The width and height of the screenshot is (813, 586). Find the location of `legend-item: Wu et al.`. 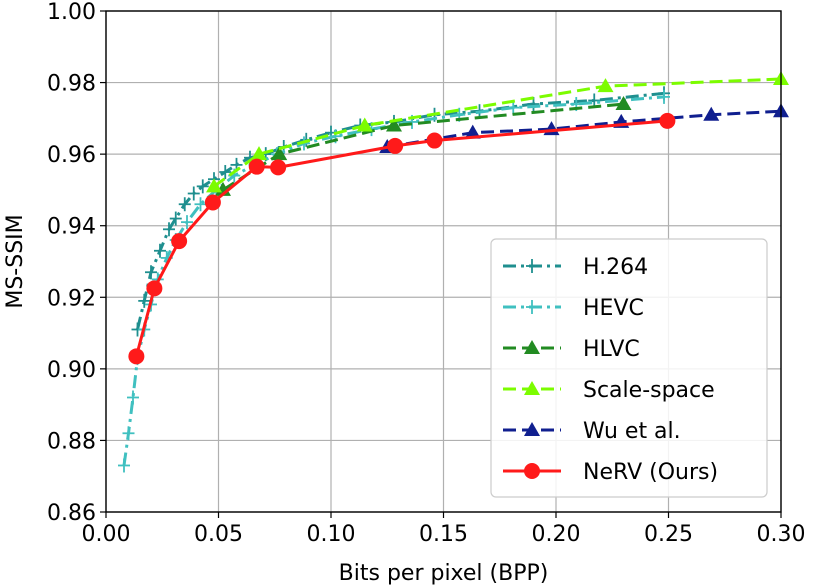

legend-item: Wu et al. is located at coordinates (592, 431).